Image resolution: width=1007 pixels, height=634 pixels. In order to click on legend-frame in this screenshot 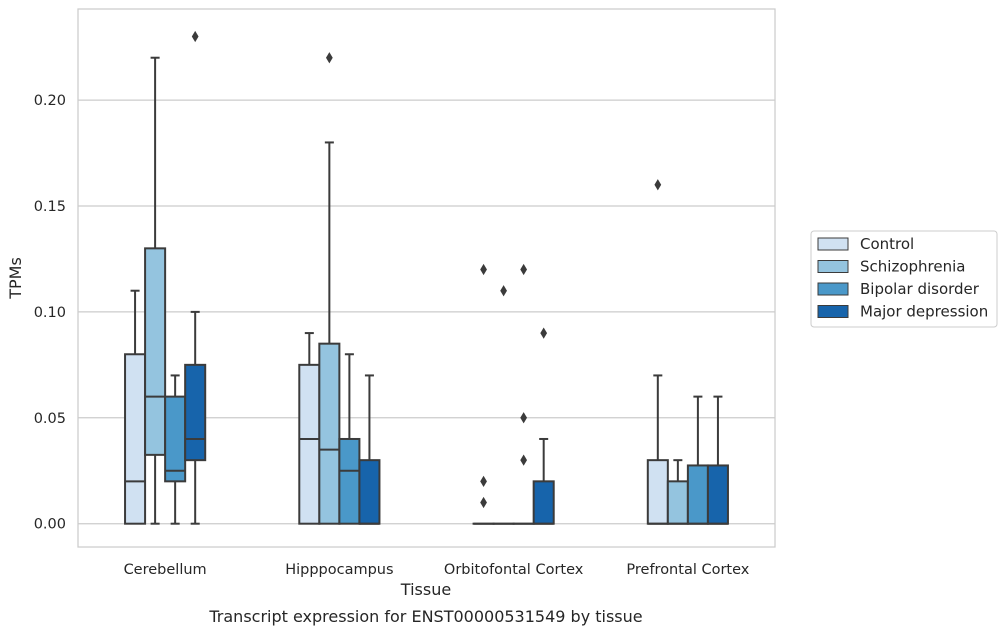, I will do `click(904, 279)`.